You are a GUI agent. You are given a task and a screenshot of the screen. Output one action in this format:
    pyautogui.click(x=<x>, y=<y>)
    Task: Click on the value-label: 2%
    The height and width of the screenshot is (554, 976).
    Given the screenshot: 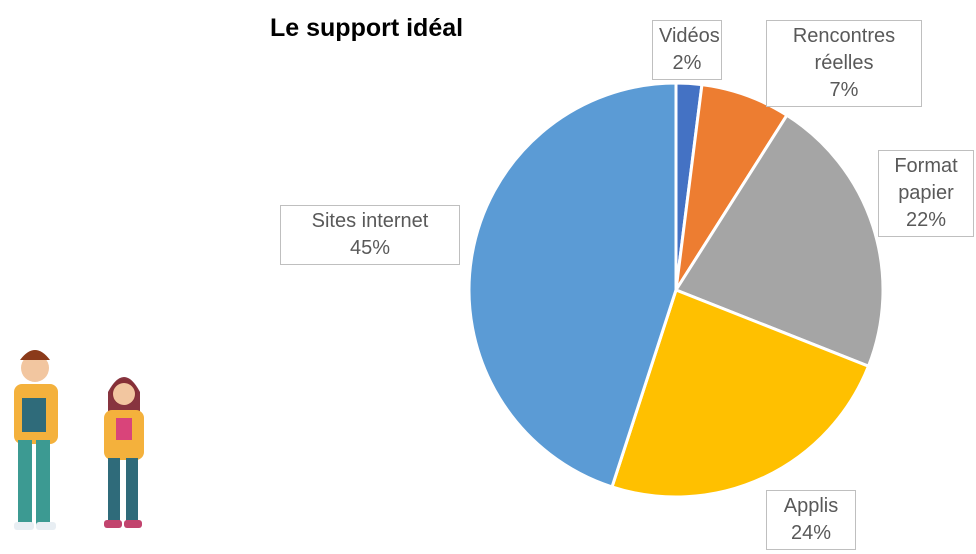 What is the action you would take?
    pyautogui.click(x=687, y=63)
    